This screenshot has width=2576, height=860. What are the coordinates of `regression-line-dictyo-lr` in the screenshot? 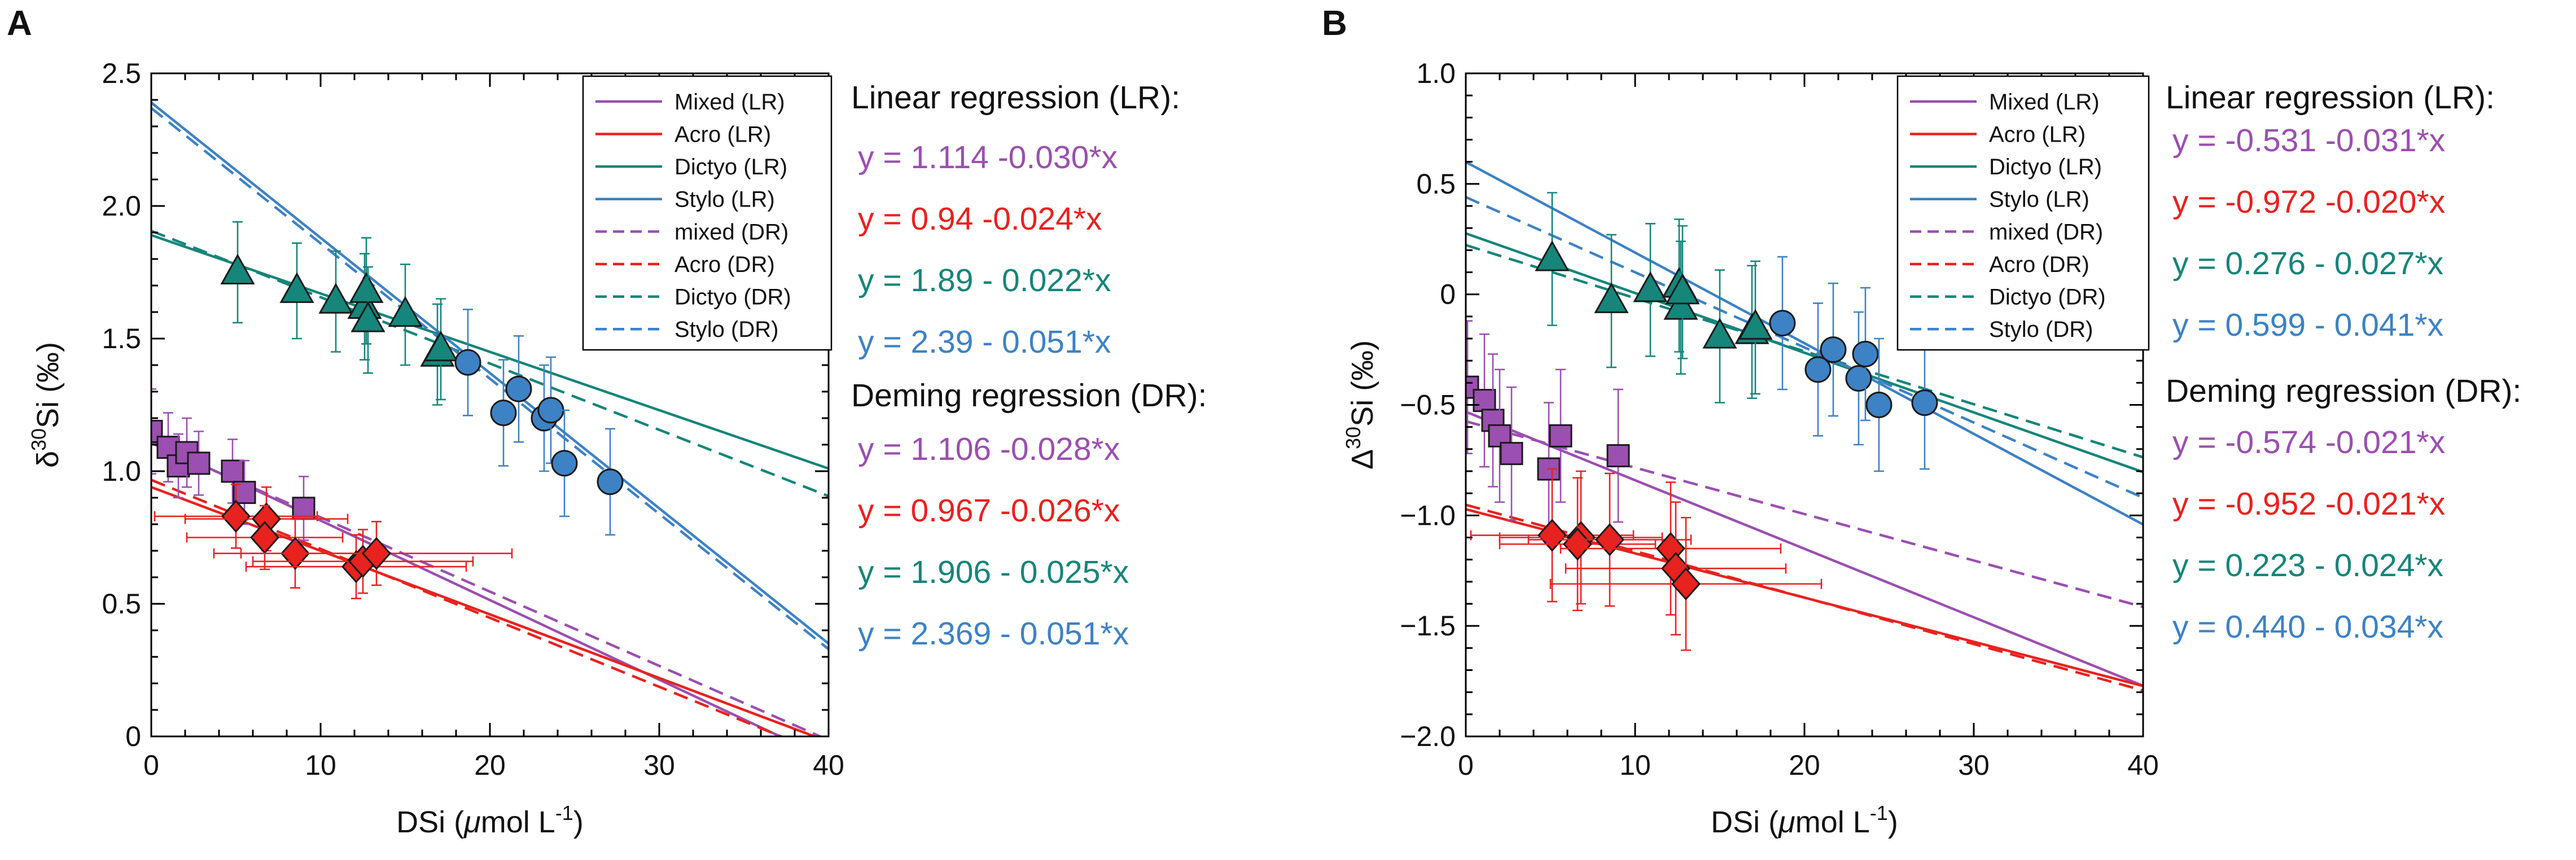 It's located at (1804, 352).